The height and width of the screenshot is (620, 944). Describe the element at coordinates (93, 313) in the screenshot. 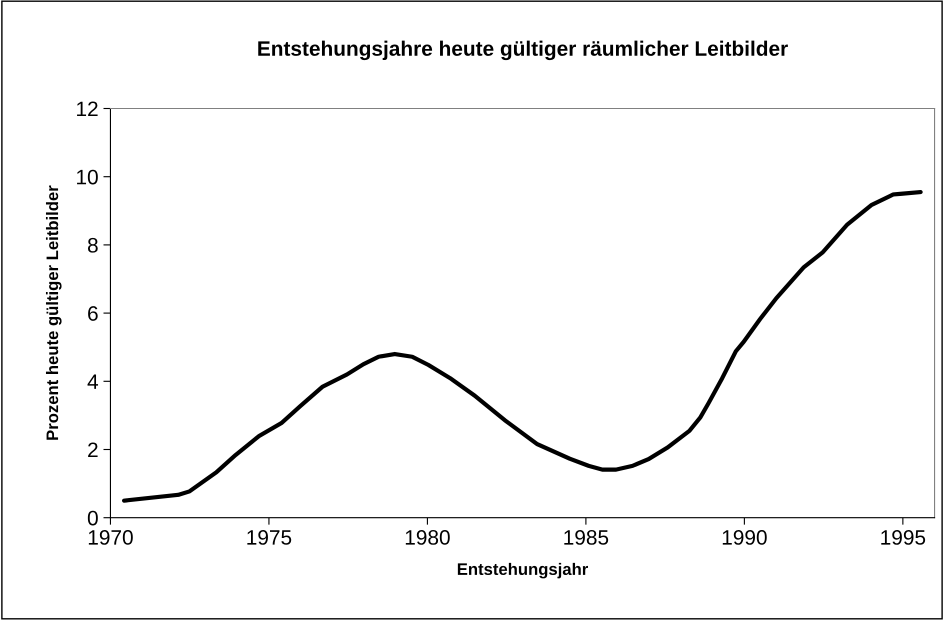

I see `y-tick-label: 6` at that location.